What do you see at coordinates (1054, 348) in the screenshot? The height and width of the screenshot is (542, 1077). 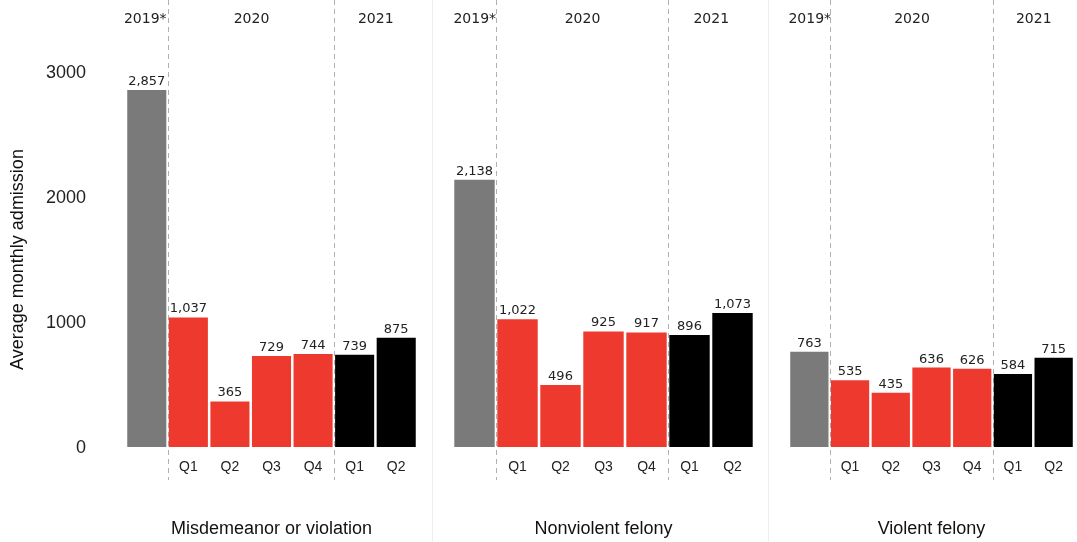 I see `data-label: 715` at bounding box center [1054, 348].